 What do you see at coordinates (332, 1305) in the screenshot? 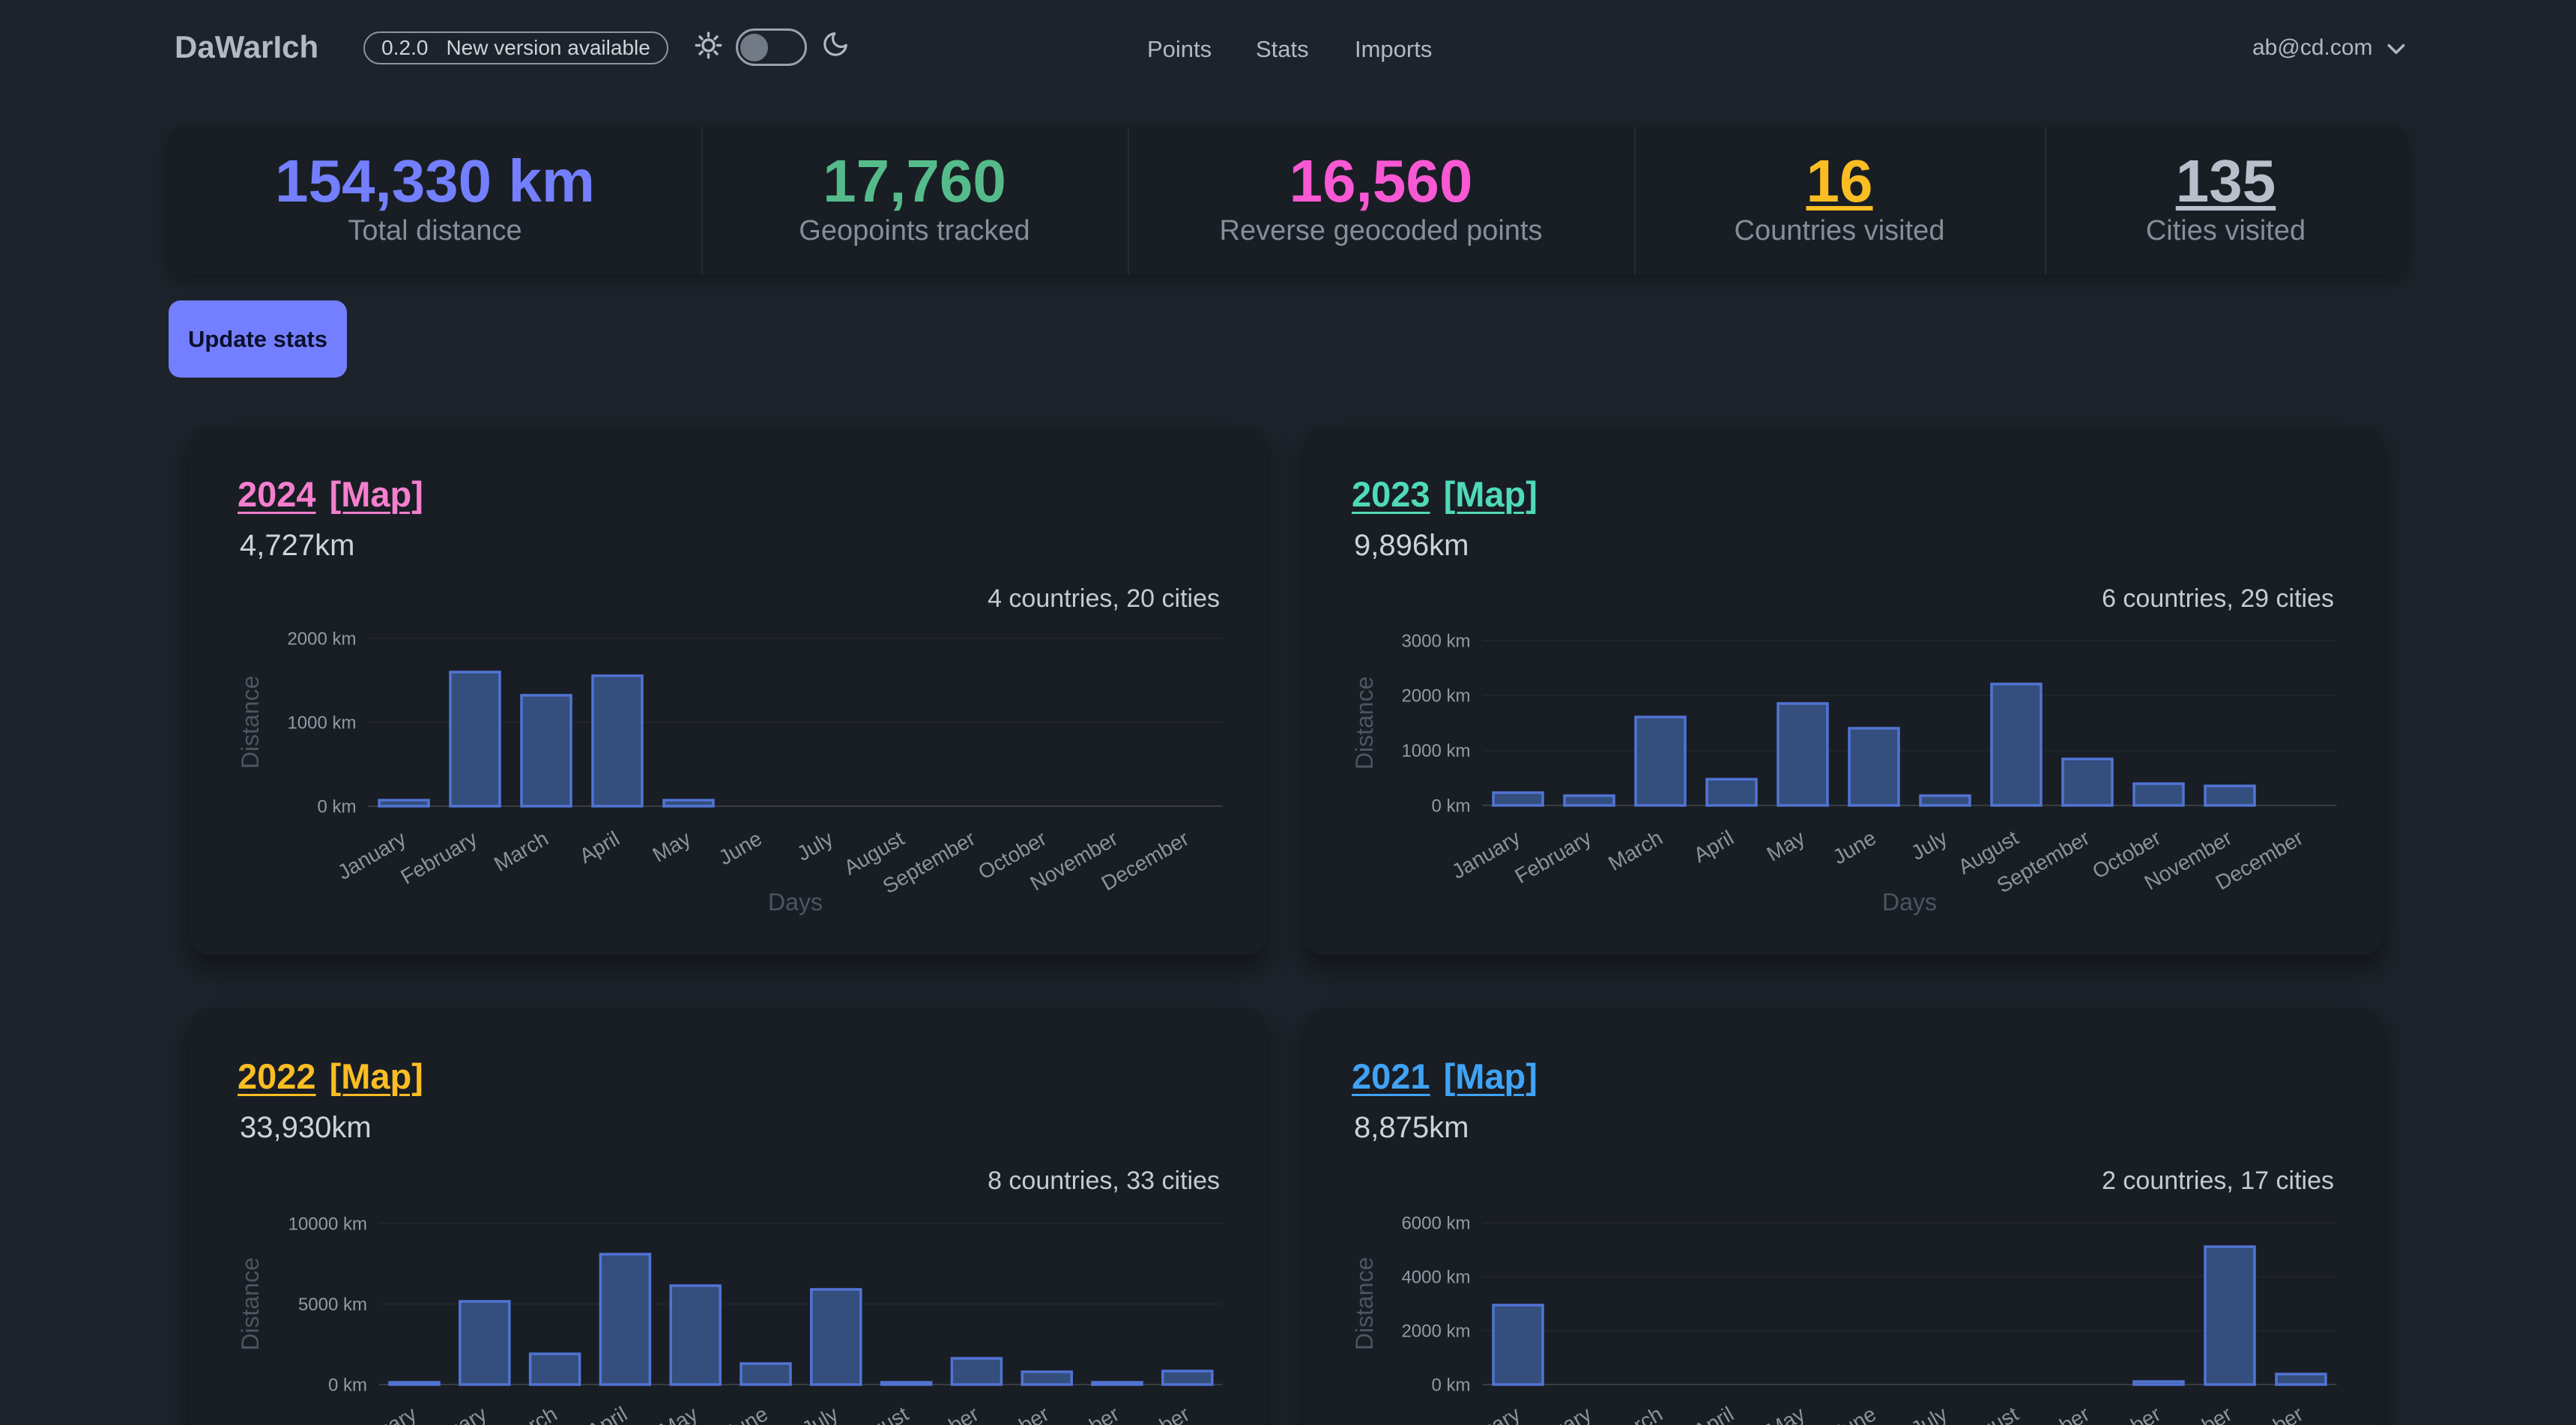
I see `svg-text: 5000 km` at bounding box center [332, 1305].